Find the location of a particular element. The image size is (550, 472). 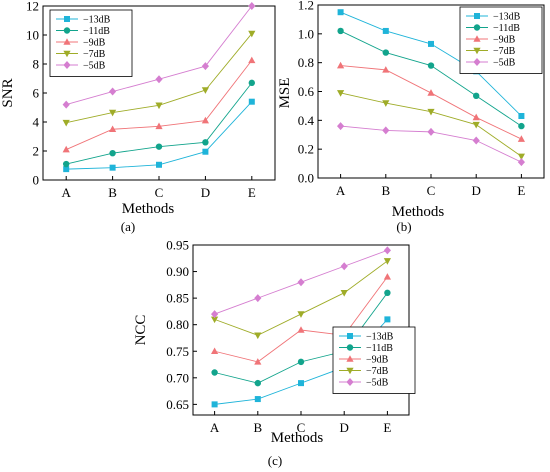

y-tick-label: 0.75 is located at coordinates (177, 351).